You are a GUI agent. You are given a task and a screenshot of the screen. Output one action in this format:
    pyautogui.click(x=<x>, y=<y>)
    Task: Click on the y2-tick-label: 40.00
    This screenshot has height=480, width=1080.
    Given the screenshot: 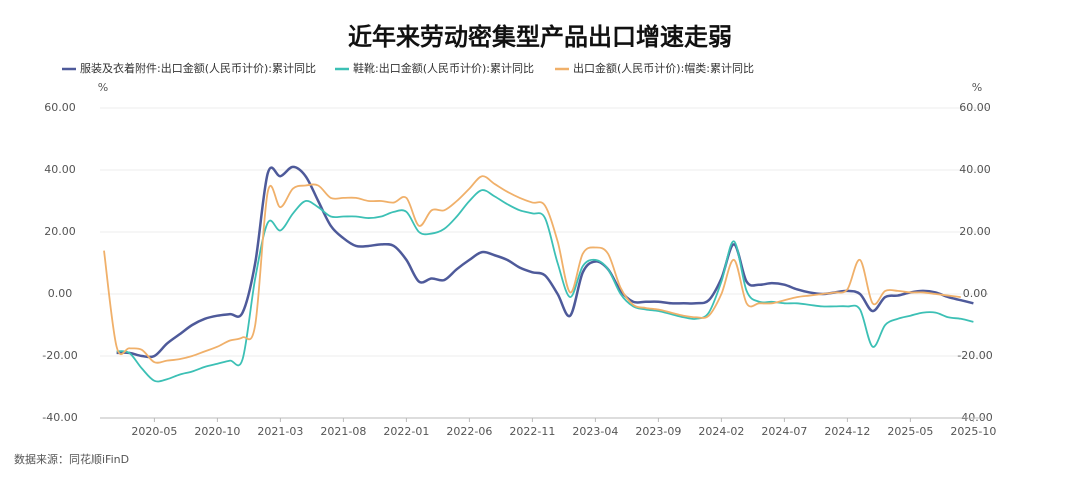 What is the action you would take?
    pyautogui.click(x=975, y=169)
    